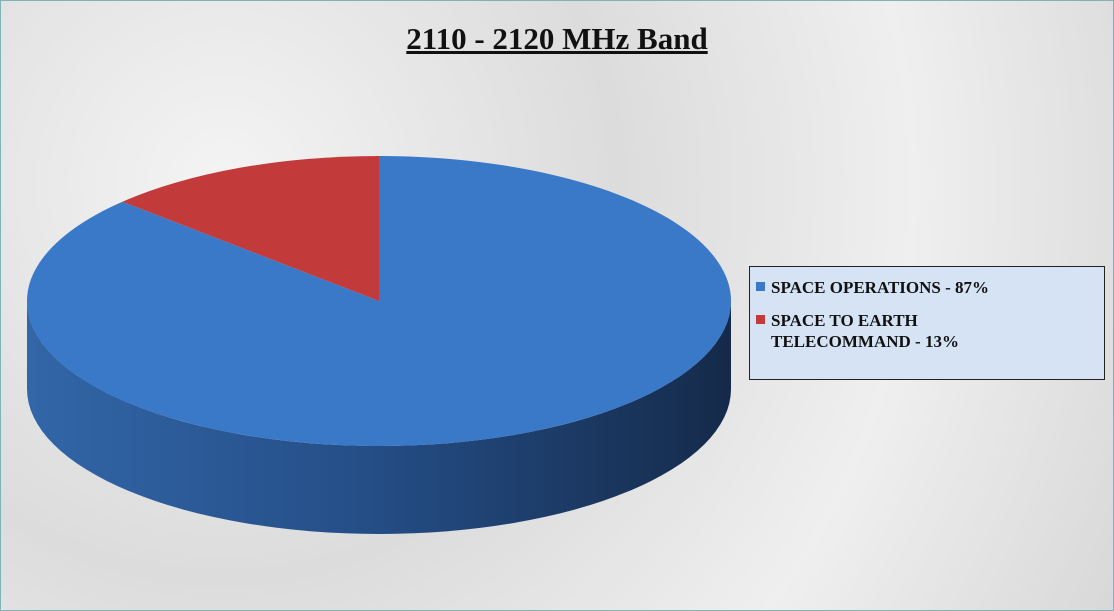 This screenshot has width=1114, height=611. I want to click on legend-label: SPACE OPERATIONS - 87%, so click(880, 287).